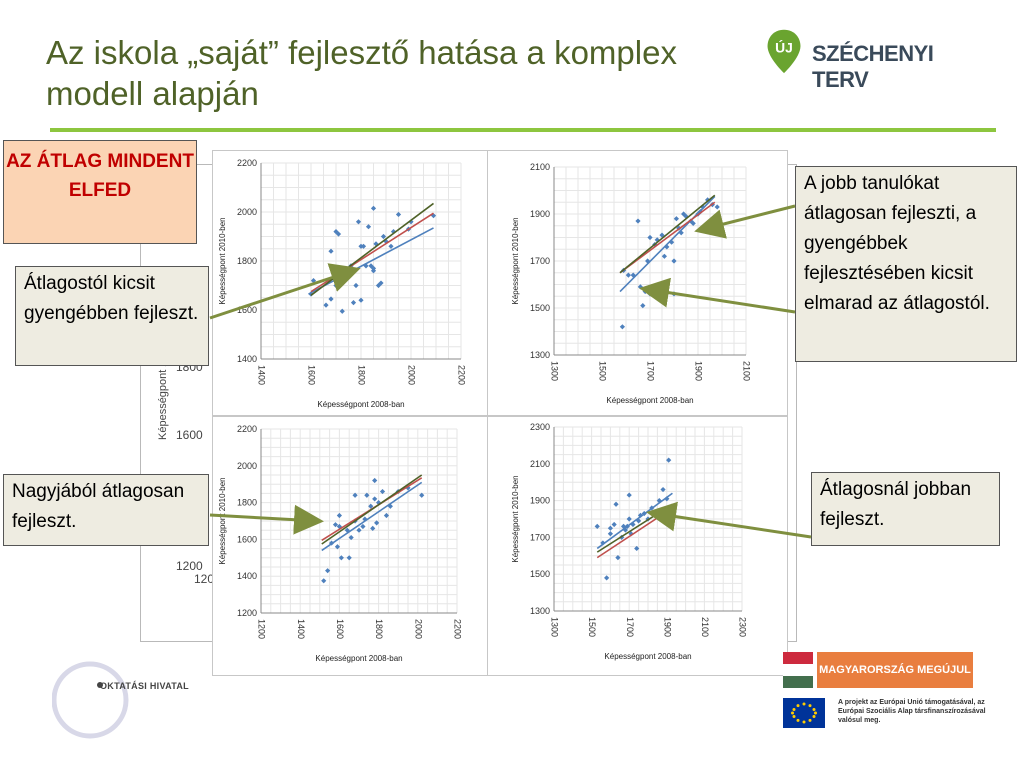 This screenshot has height=768, width=1024. Describe the element at coordinates (204, 579) in the screenshot. I see `background-xtick: 120` at that location.